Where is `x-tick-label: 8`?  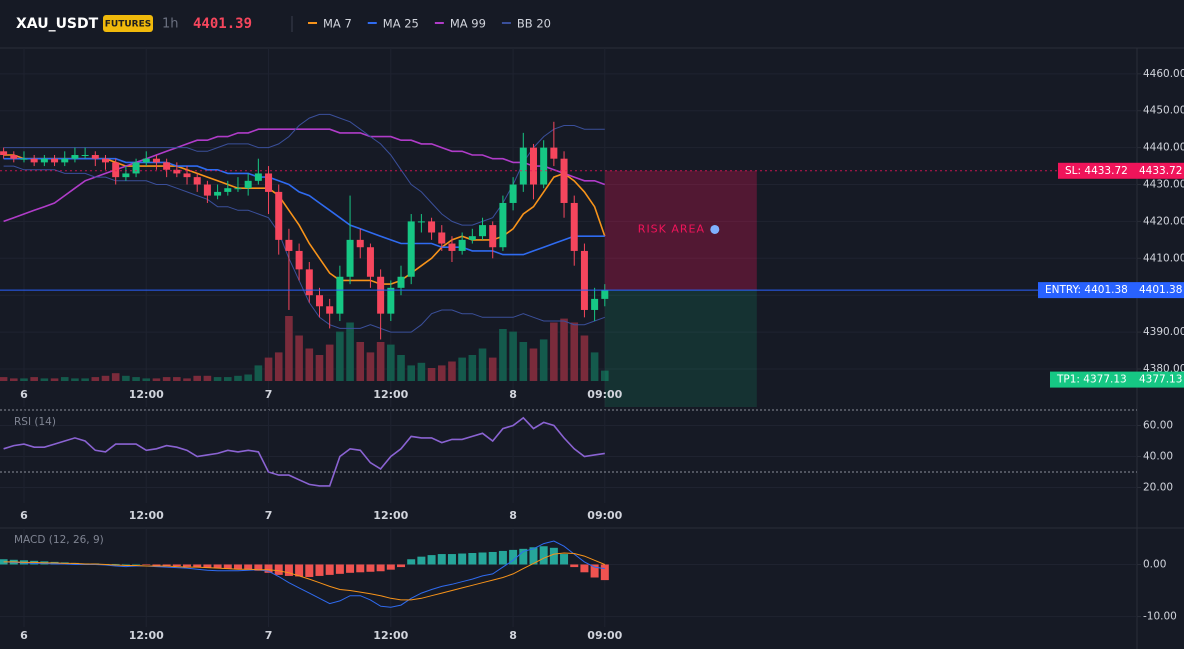 x-tick-label: 8 is located at coordinates (513, 515).